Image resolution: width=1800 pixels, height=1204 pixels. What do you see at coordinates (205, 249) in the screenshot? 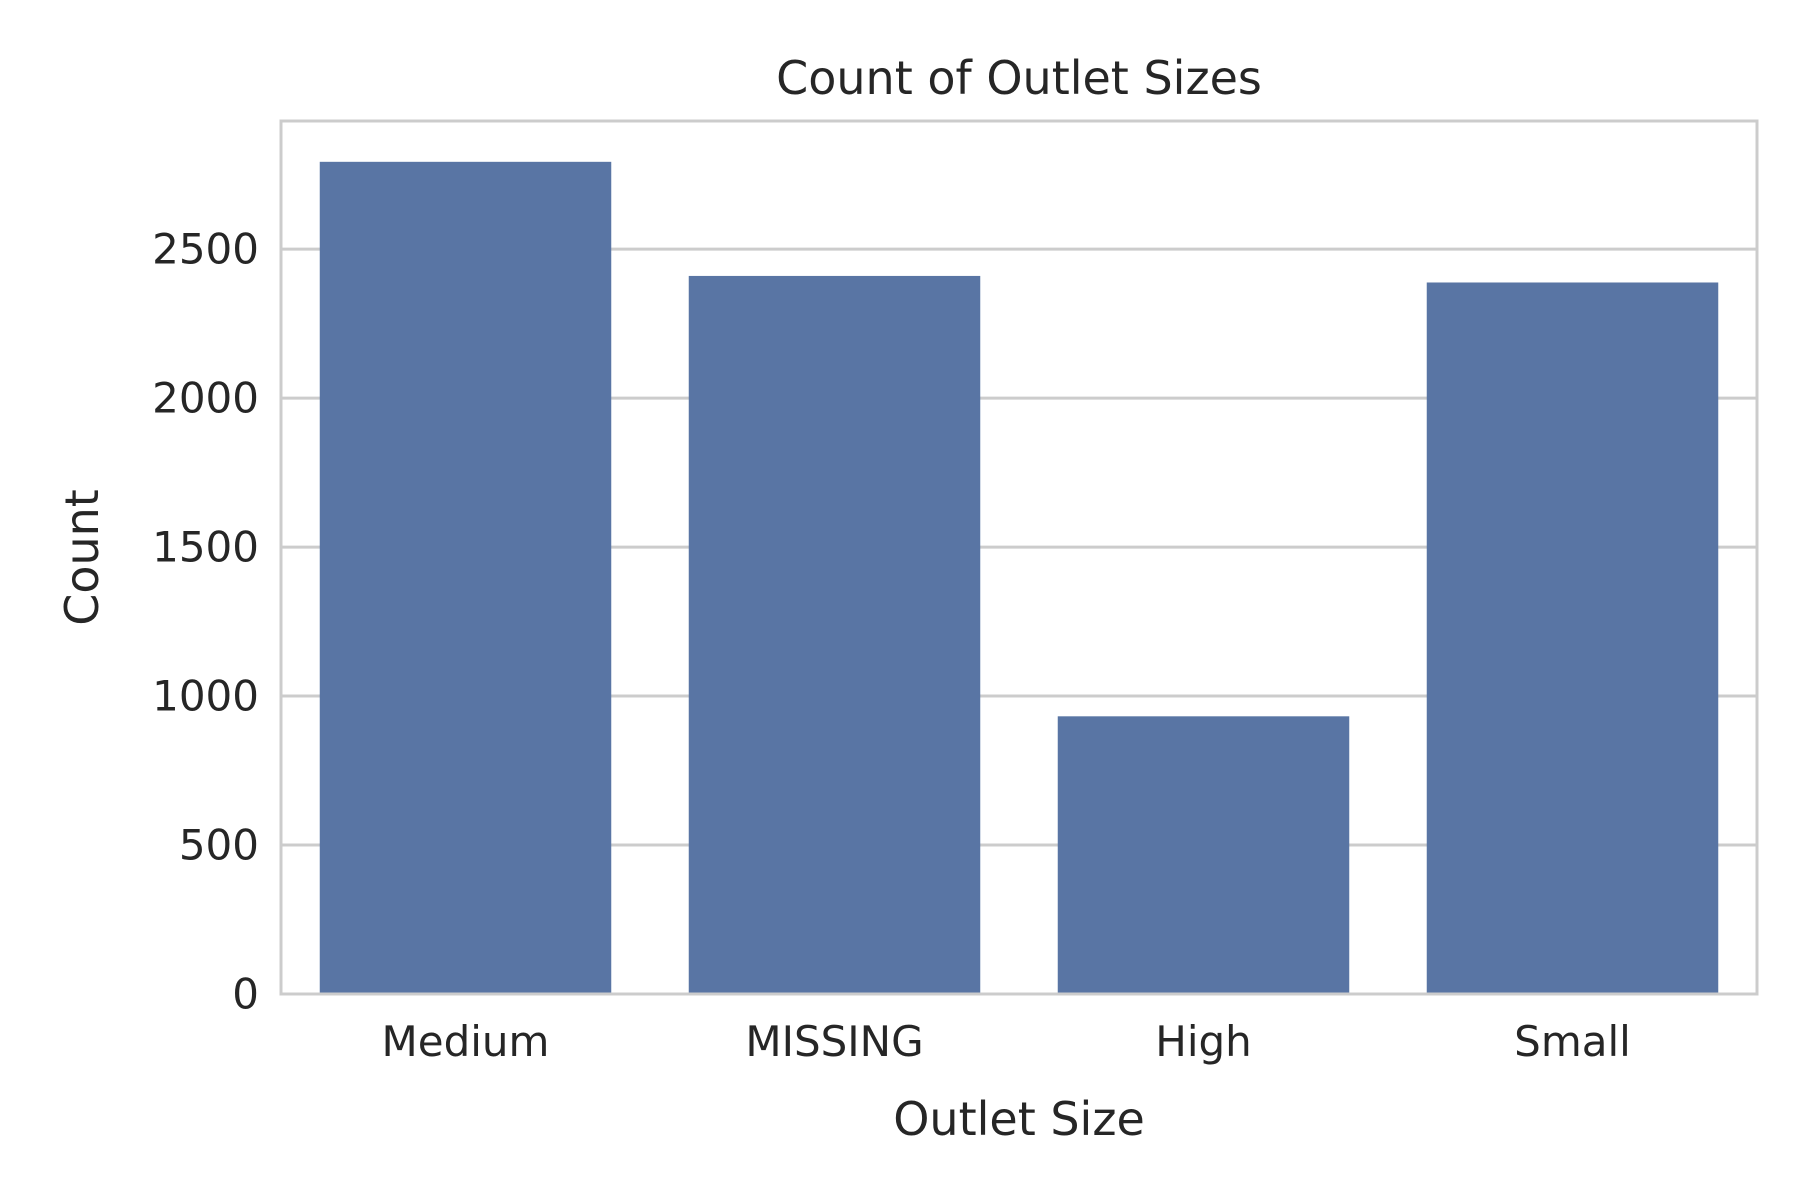
I see `y-tick-label: 2500` at bounding box center [205, 249].